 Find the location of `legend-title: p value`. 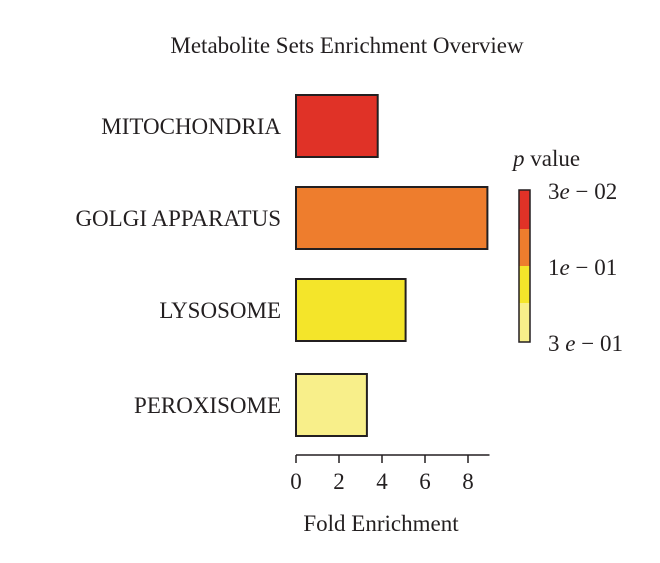

legend-title: p value is located at coordinates (545, 158).